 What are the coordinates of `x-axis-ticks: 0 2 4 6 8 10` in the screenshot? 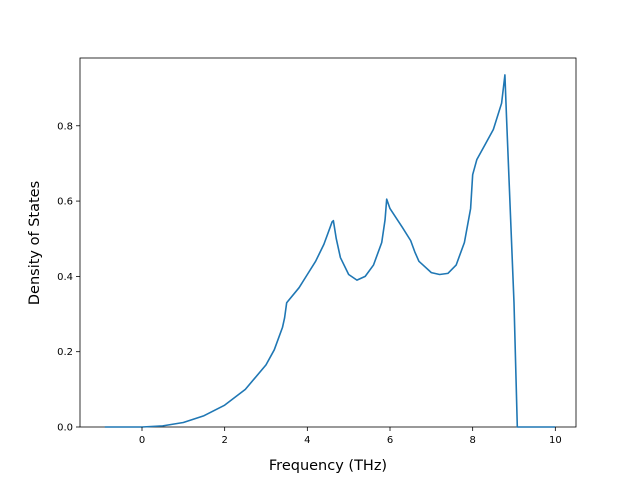 It's located at (350, 436).